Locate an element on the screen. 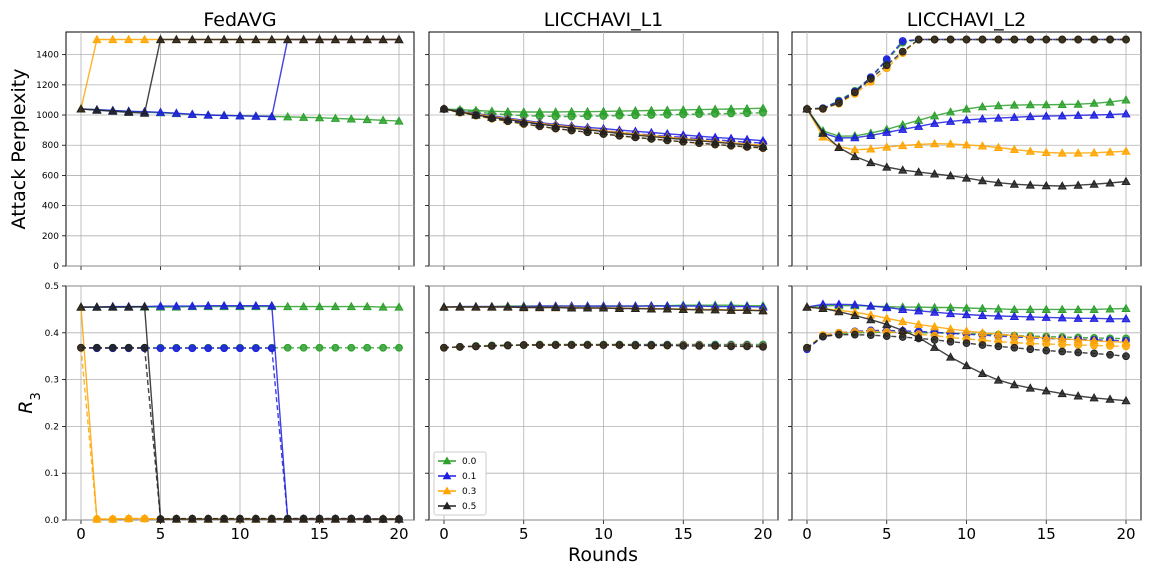 This screenshot has height=576, width=1152. series-line-0.5 is located at coordinates (966, 74).